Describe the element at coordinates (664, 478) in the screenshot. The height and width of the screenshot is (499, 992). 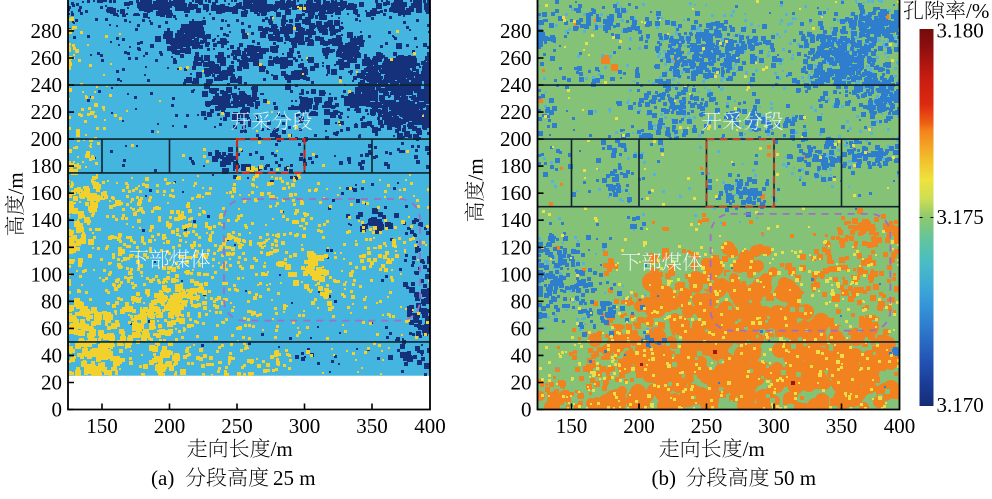
I see `svg-text: (b)` at that location.